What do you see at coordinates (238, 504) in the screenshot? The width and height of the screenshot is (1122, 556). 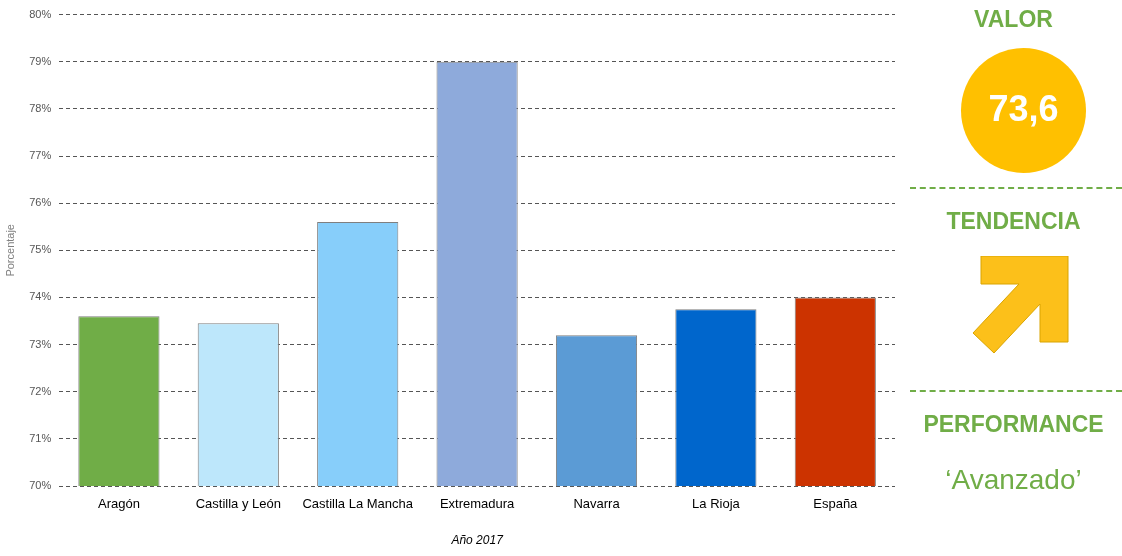 I see `x-tick-label: Castilla y León` at bounding box center [238, 504].